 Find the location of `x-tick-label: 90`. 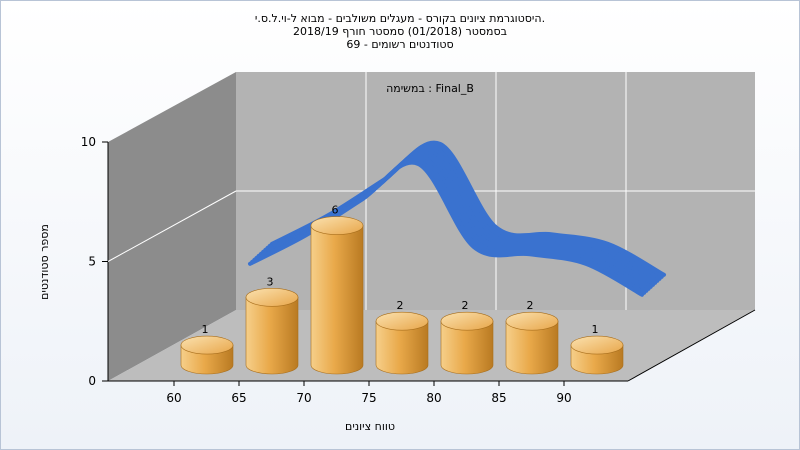

x-tick-label: 90 is located at coordinates (563, 398).